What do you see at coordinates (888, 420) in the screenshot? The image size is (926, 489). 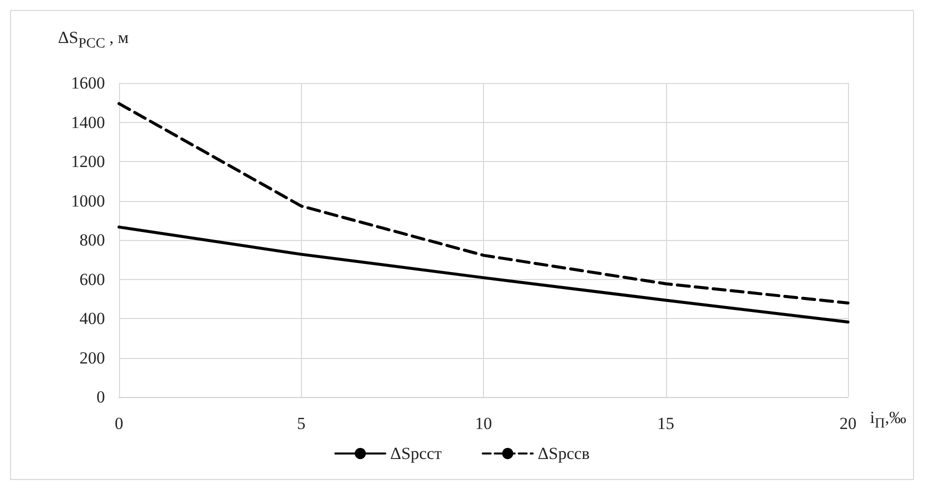 I see `x-axis-title: i$_{П}$,‰` at bounding box center [888, 420].